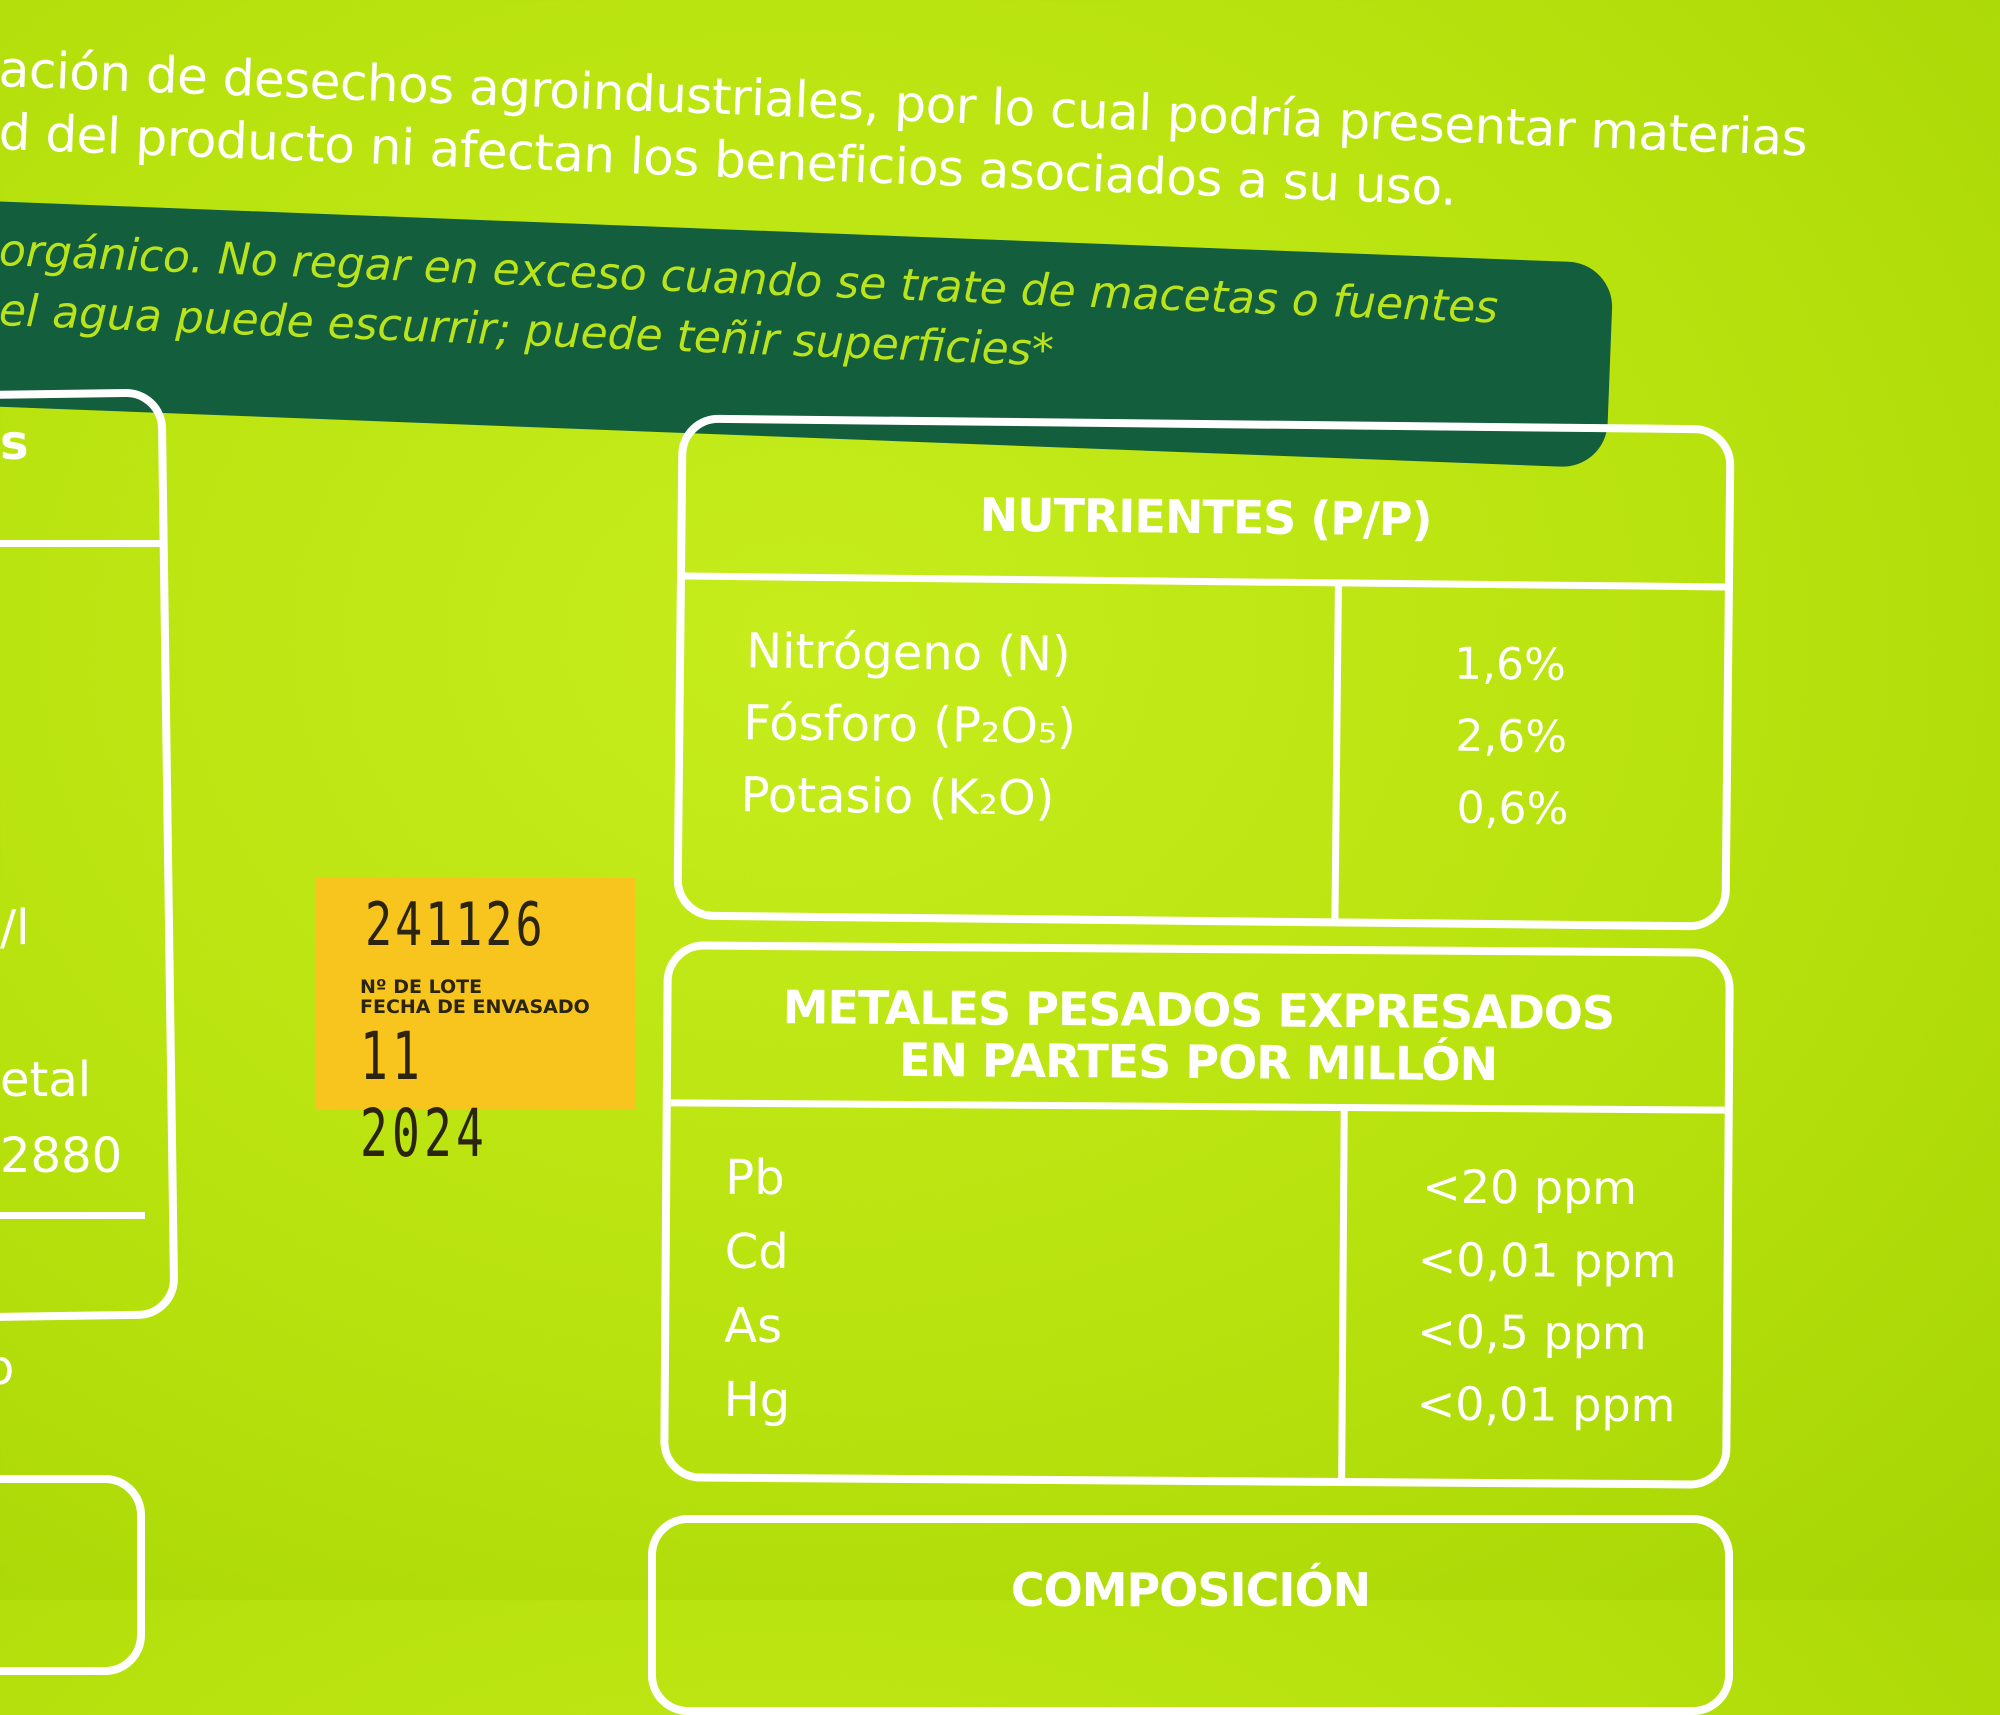 Image resolution: width=2000 pixels, height=1715 pixels. What do you see at coordinates (910, 725) in the screenshot?
I see `nutrient-name: Fósforo (P₂O₅)` at bounding box center [910, 725].